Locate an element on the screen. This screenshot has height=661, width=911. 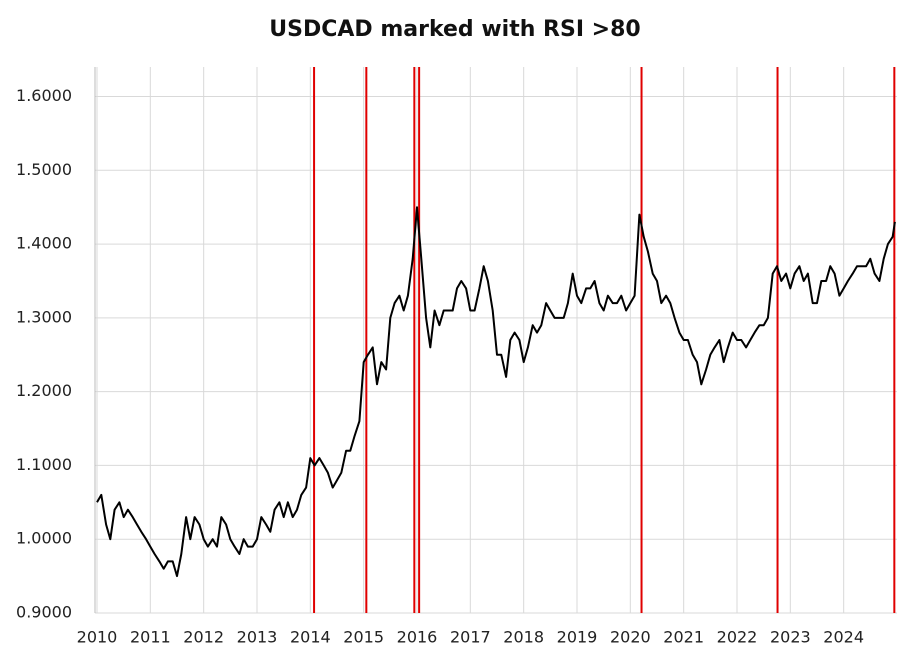
x-tick-label: 2016 is located at coordinates (417, 637).